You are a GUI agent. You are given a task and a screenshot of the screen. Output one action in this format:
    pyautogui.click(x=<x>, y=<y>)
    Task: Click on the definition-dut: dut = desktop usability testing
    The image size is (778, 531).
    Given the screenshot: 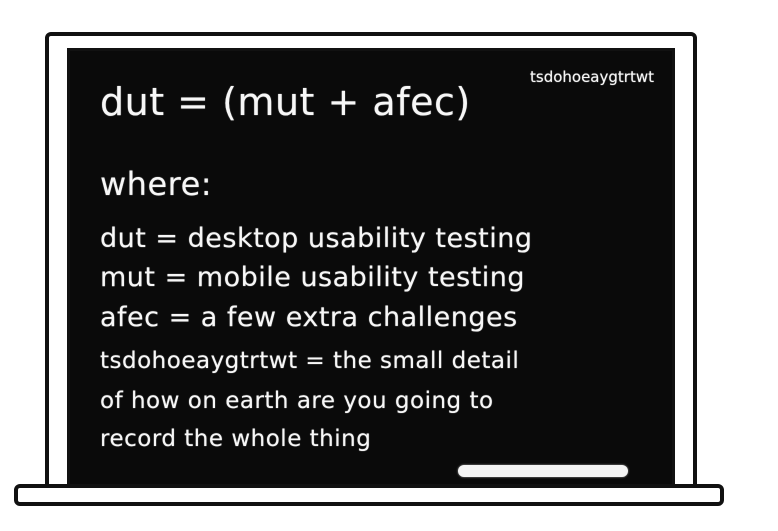 What is the action you would take?
    pyautogui.click(x=316, y=238)
    